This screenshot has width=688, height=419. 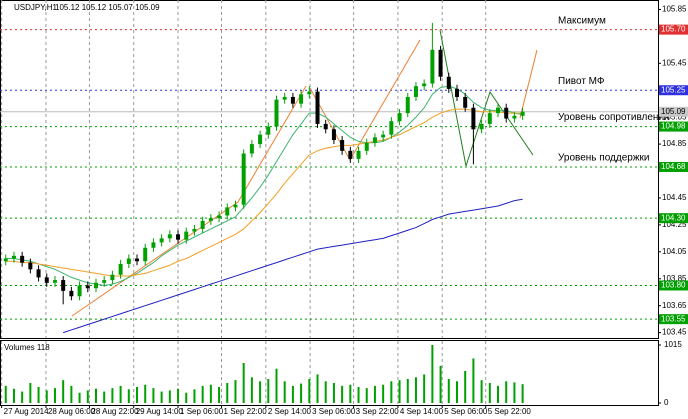 What do you see at coordinates (246, 411) in the screenshot?
I see `x-tick-label: 1 Sep 22:00` at bounding box center [246, 411].